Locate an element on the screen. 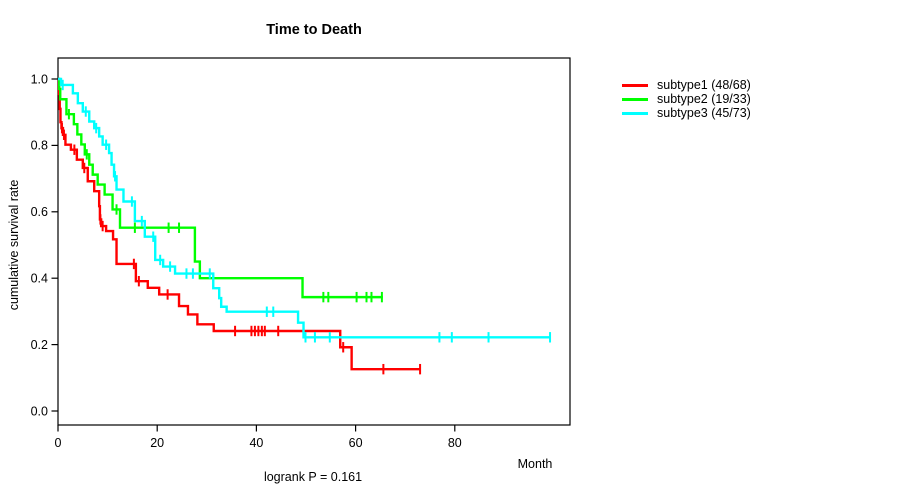 Image resolution: width=900 pixels, height=500 pixels. y-axis-tick-label: 0.2 is located at coordinates (39, 345).